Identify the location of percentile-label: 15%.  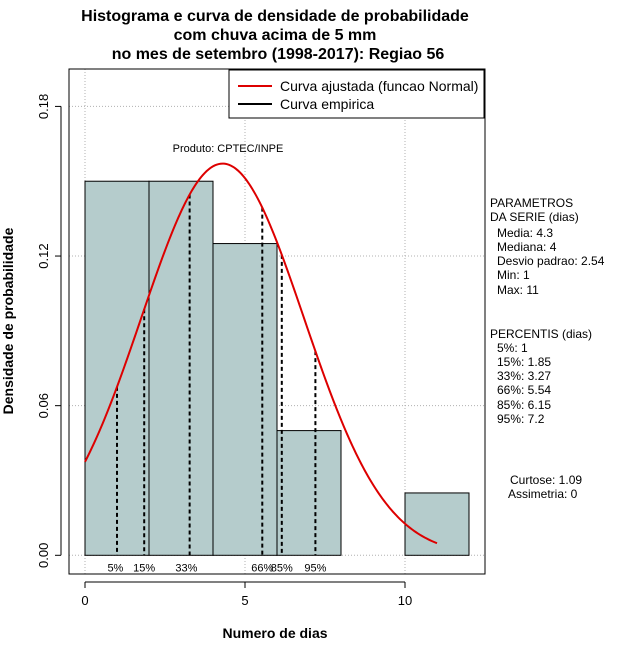
(144, 568).